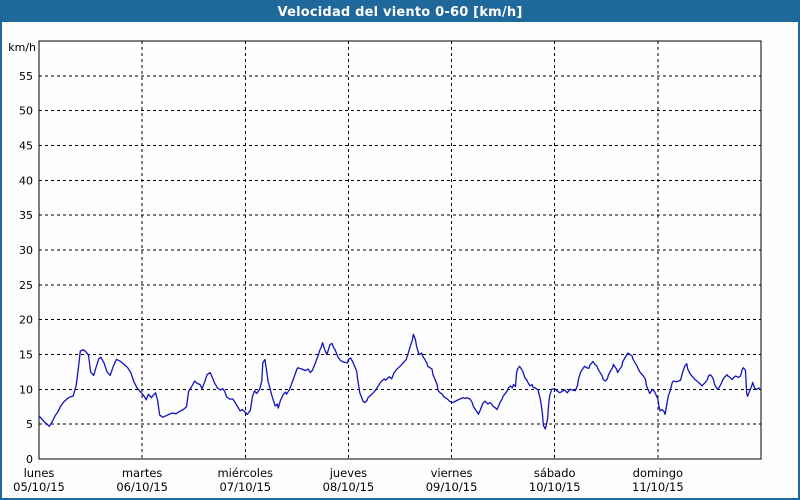 The width and height of the screenshot is (800, 500). What do you see at coordinates (349, 487) in the screenshot?
I see `x-tick-date: 08/10/15` at bounding box center [349, 487].